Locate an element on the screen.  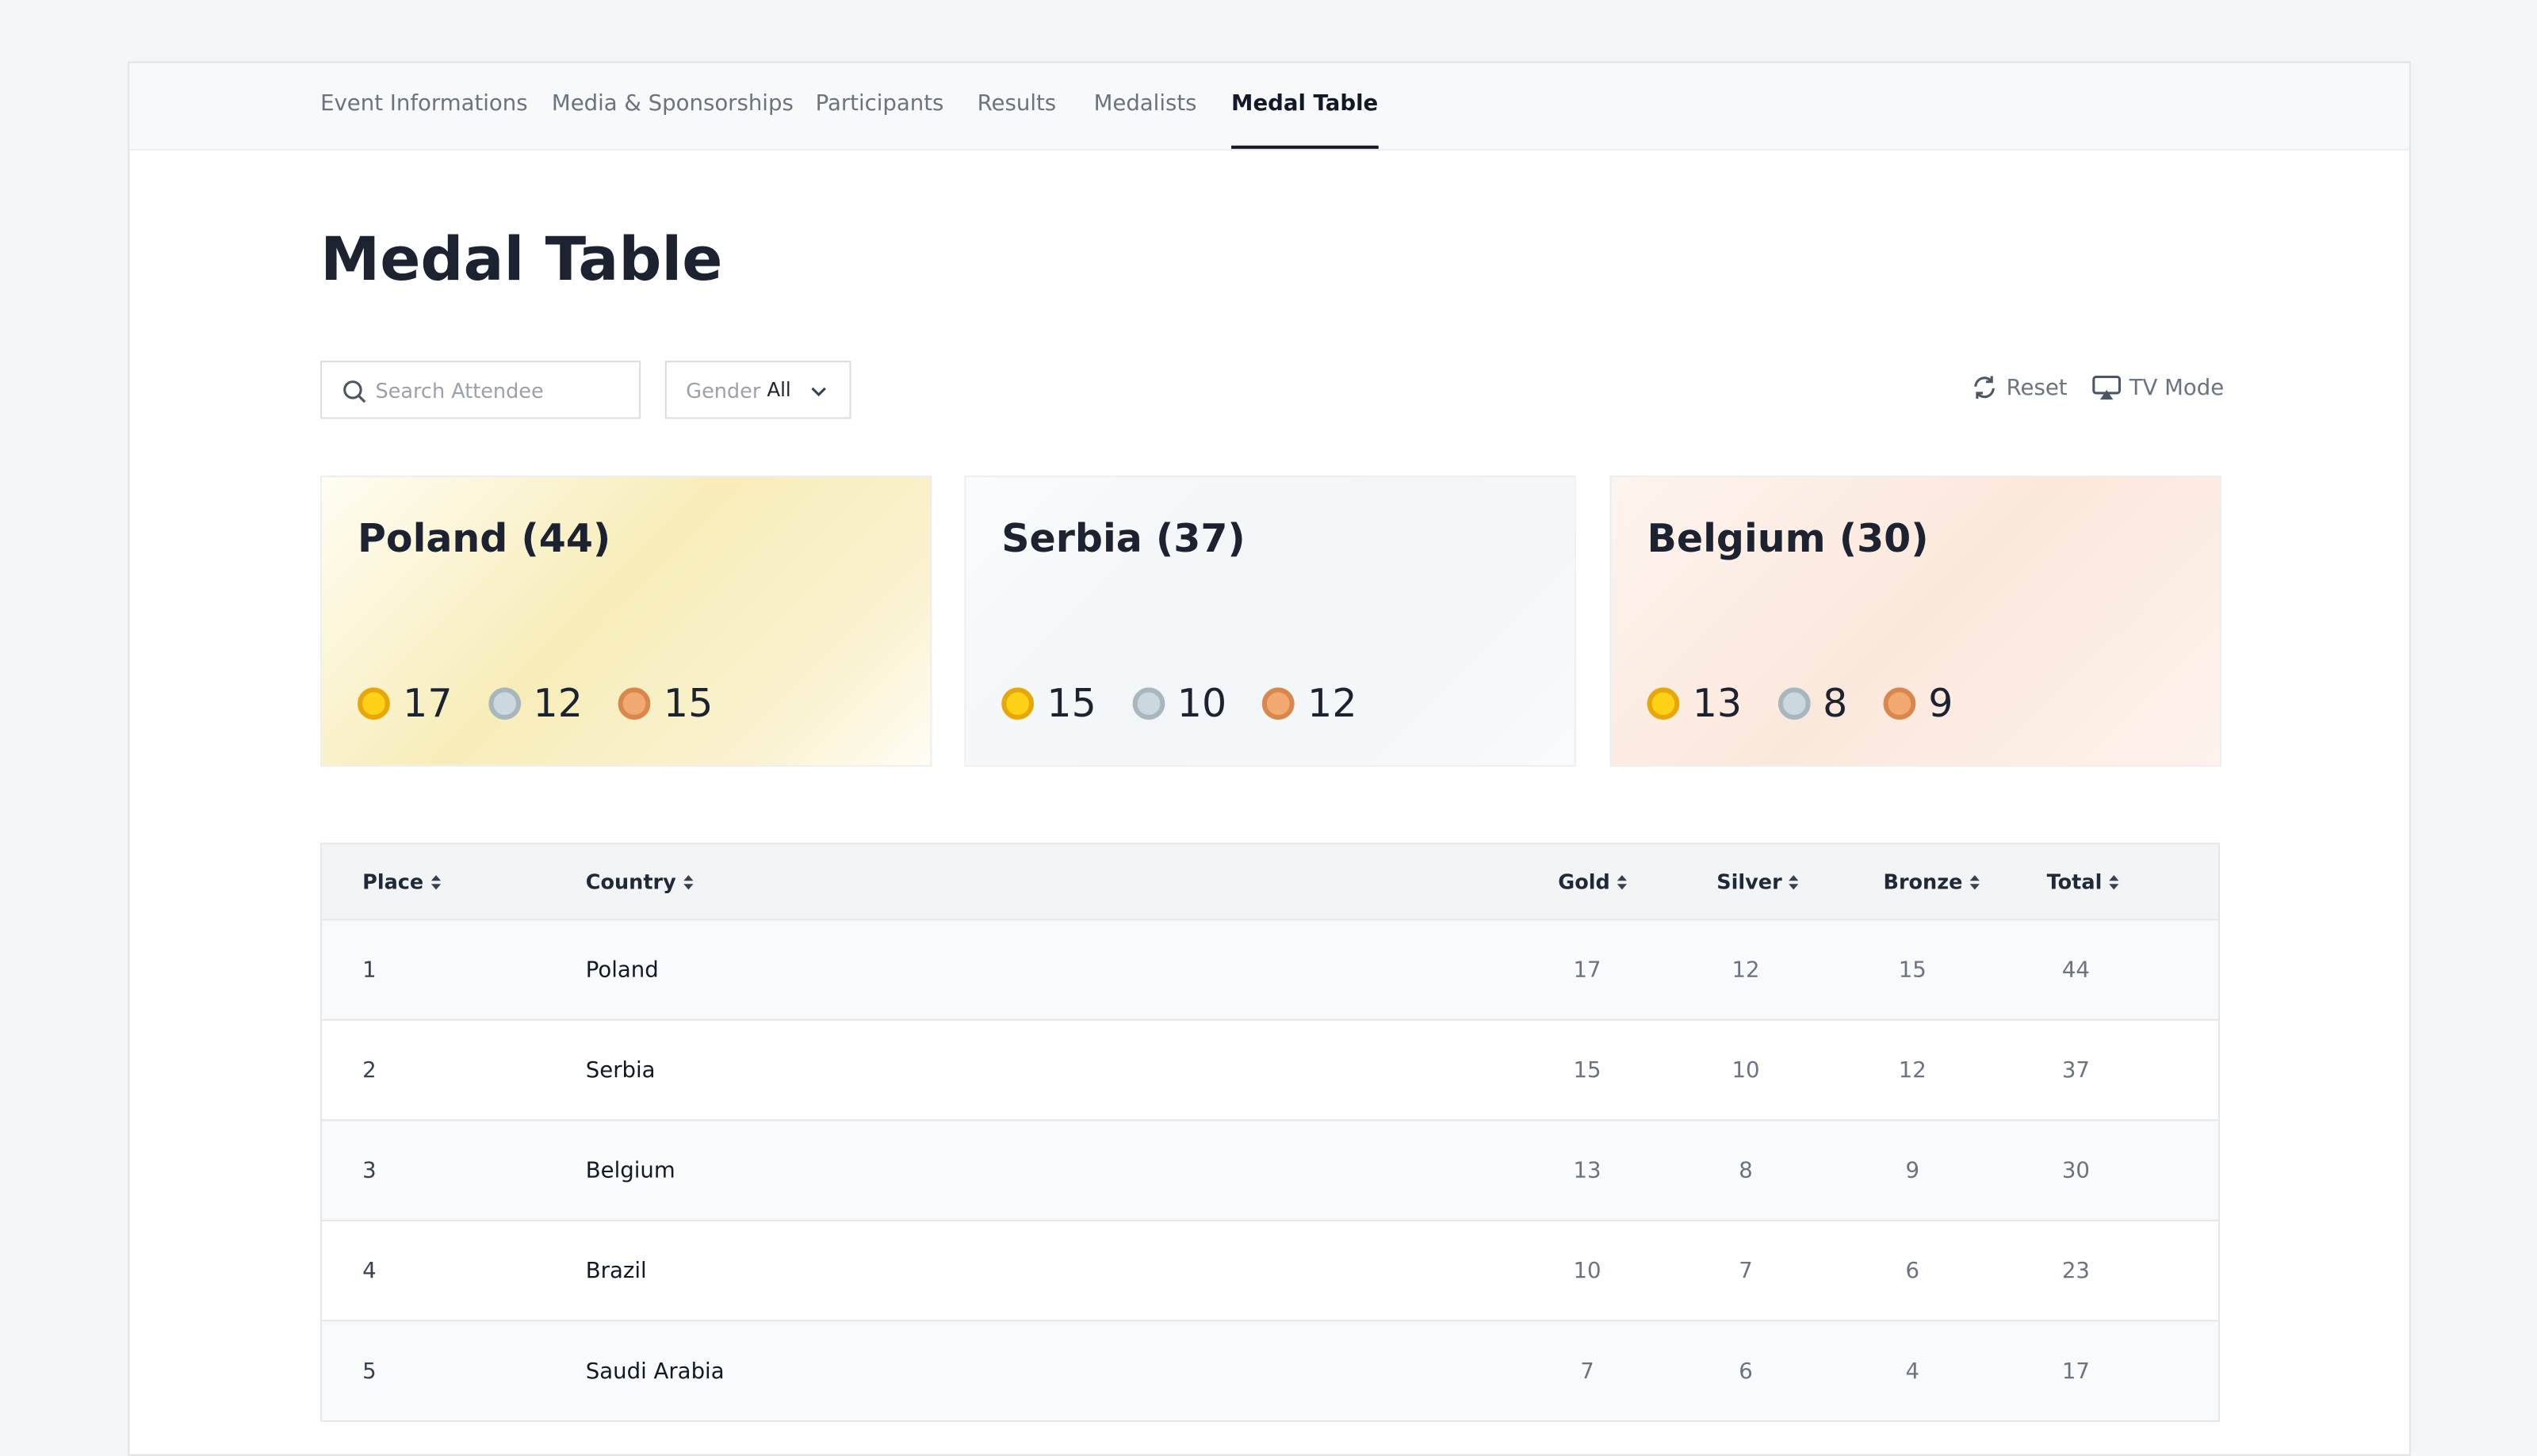
bronze-count: 9 is located at coordinates (1940, 704).